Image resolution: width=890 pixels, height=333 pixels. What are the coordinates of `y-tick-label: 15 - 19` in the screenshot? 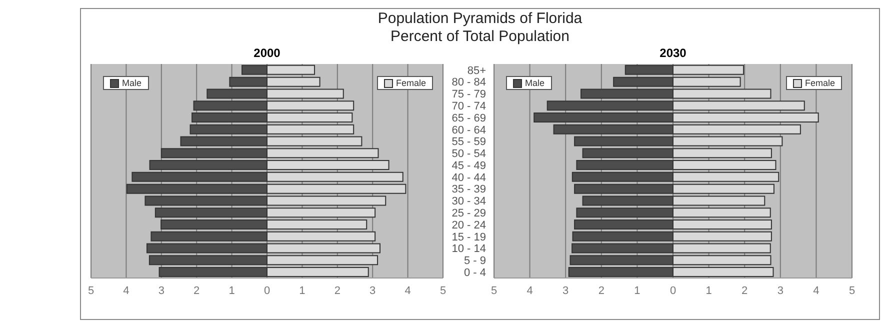 It's located at (469, 237).